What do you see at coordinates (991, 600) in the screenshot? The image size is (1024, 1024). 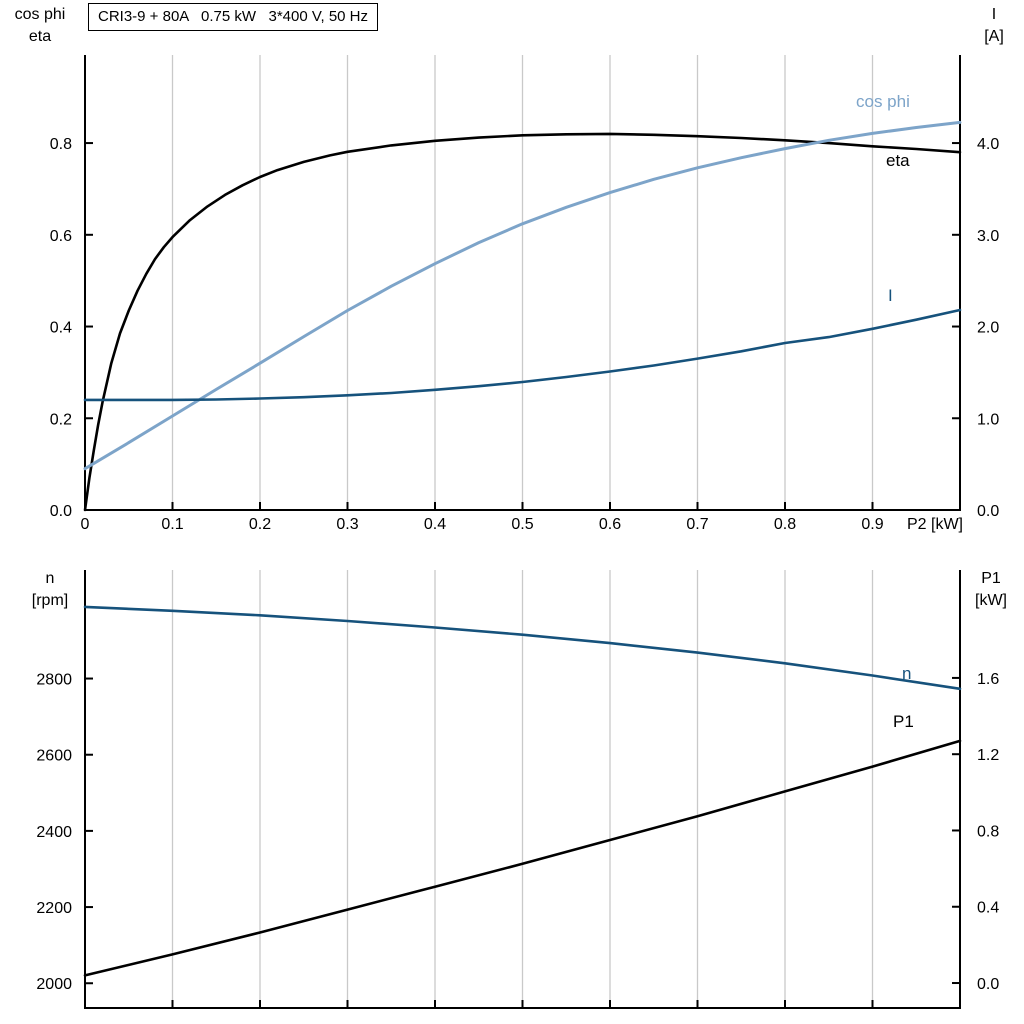 I see `axis-name-line: [kW]` at bounding box center [991, 600].